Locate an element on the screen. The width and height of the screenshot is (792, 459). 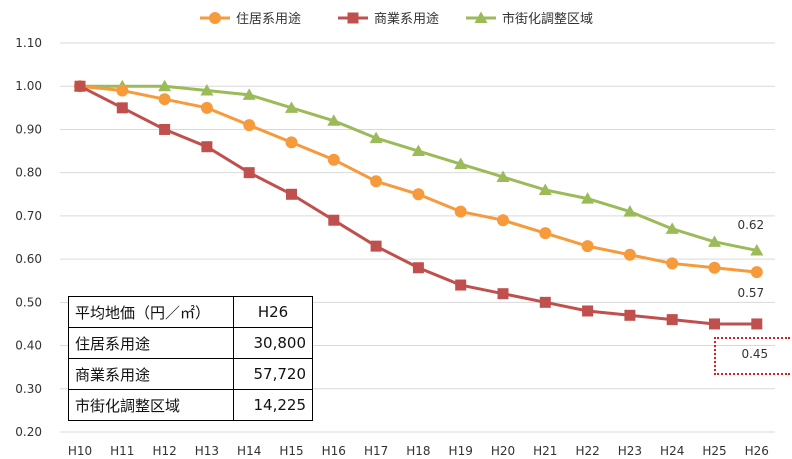
x-tick-label: H23 is located at coordinates (630, 451).